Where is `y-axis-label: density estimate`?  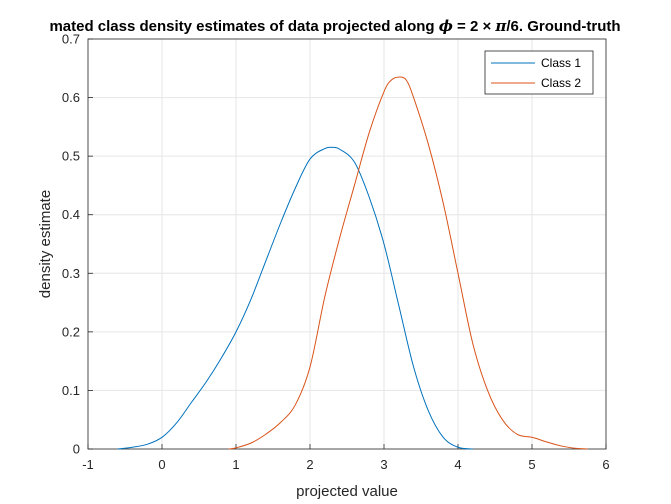 y-axis-label: density estimate is located at coordinates (45, 244).